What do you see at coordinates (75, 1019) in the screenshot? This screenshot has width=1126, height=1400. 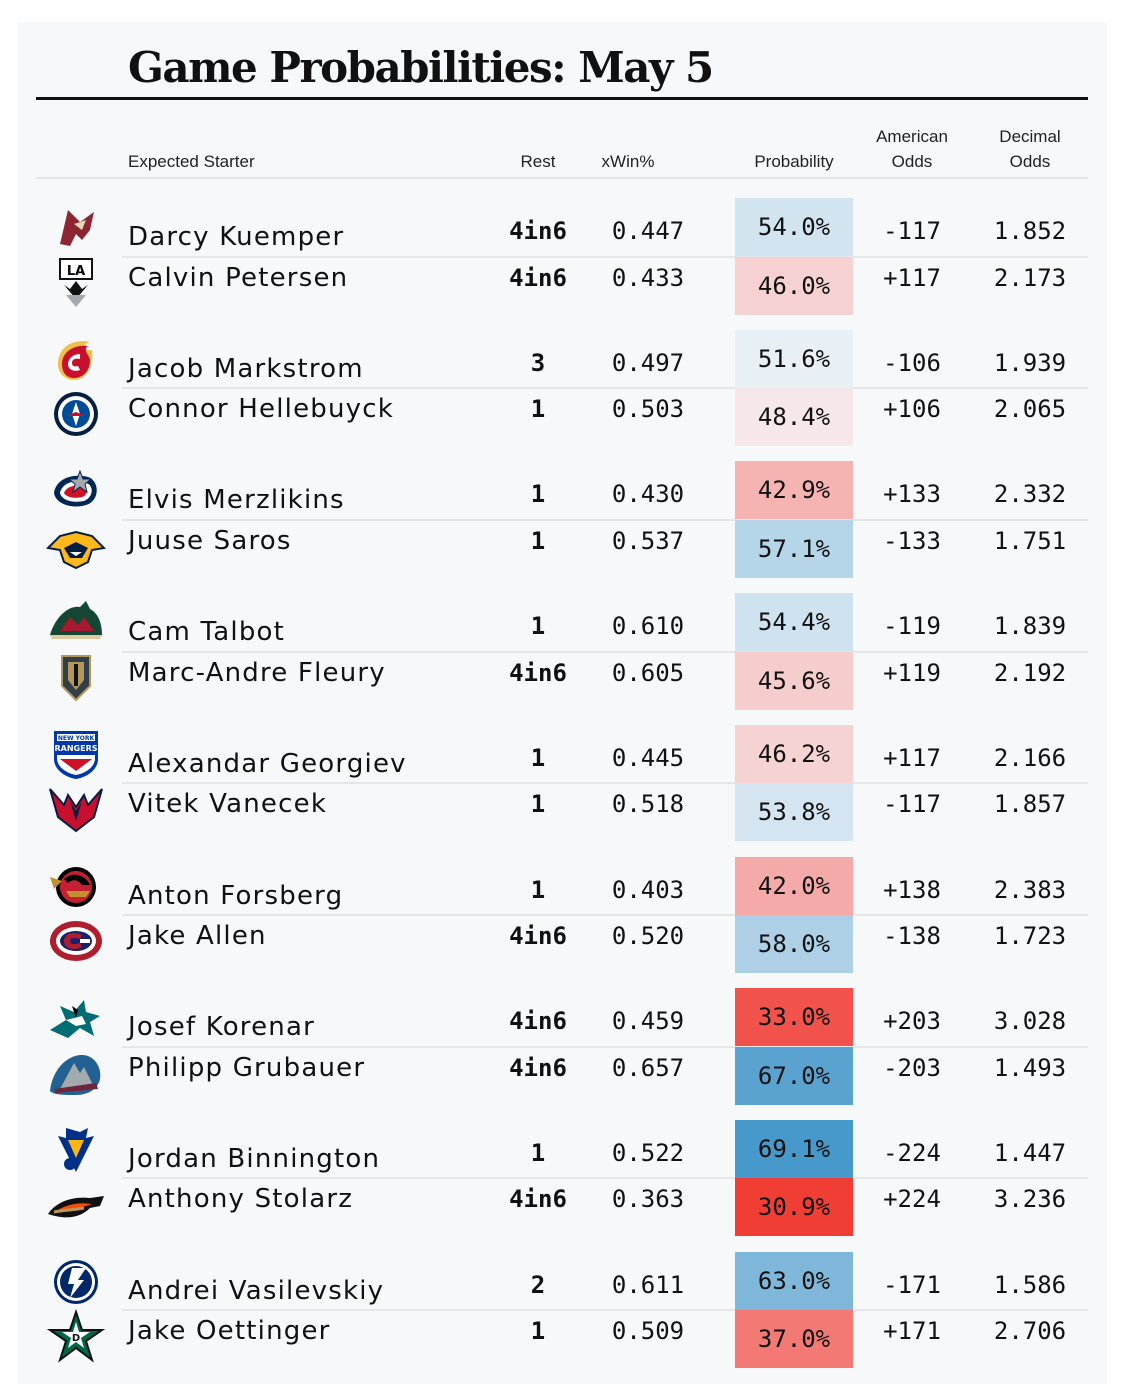 I see `sharks-logo` at bounding box center [75, 1019].